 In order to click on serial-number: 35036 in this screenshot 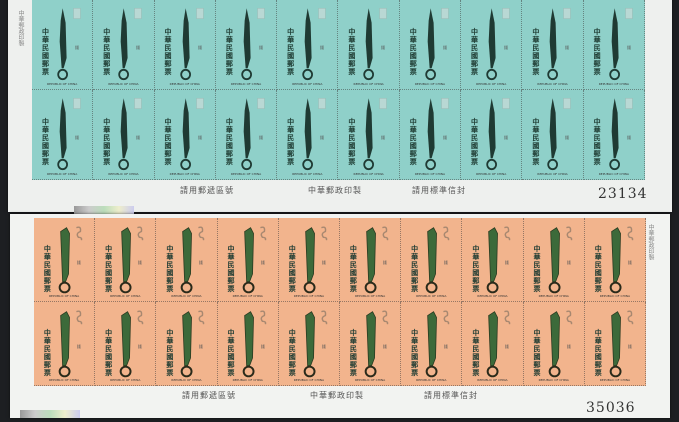, I will do `click(611, 408)`.